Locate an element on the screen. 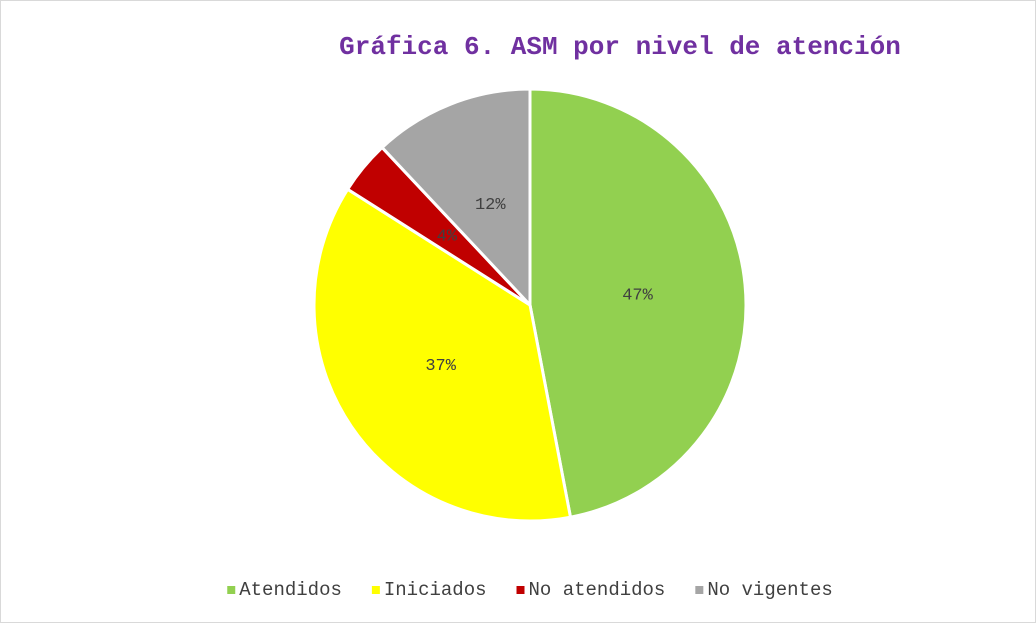  legend-label: Iniciados is located at coordinates (435, 590).